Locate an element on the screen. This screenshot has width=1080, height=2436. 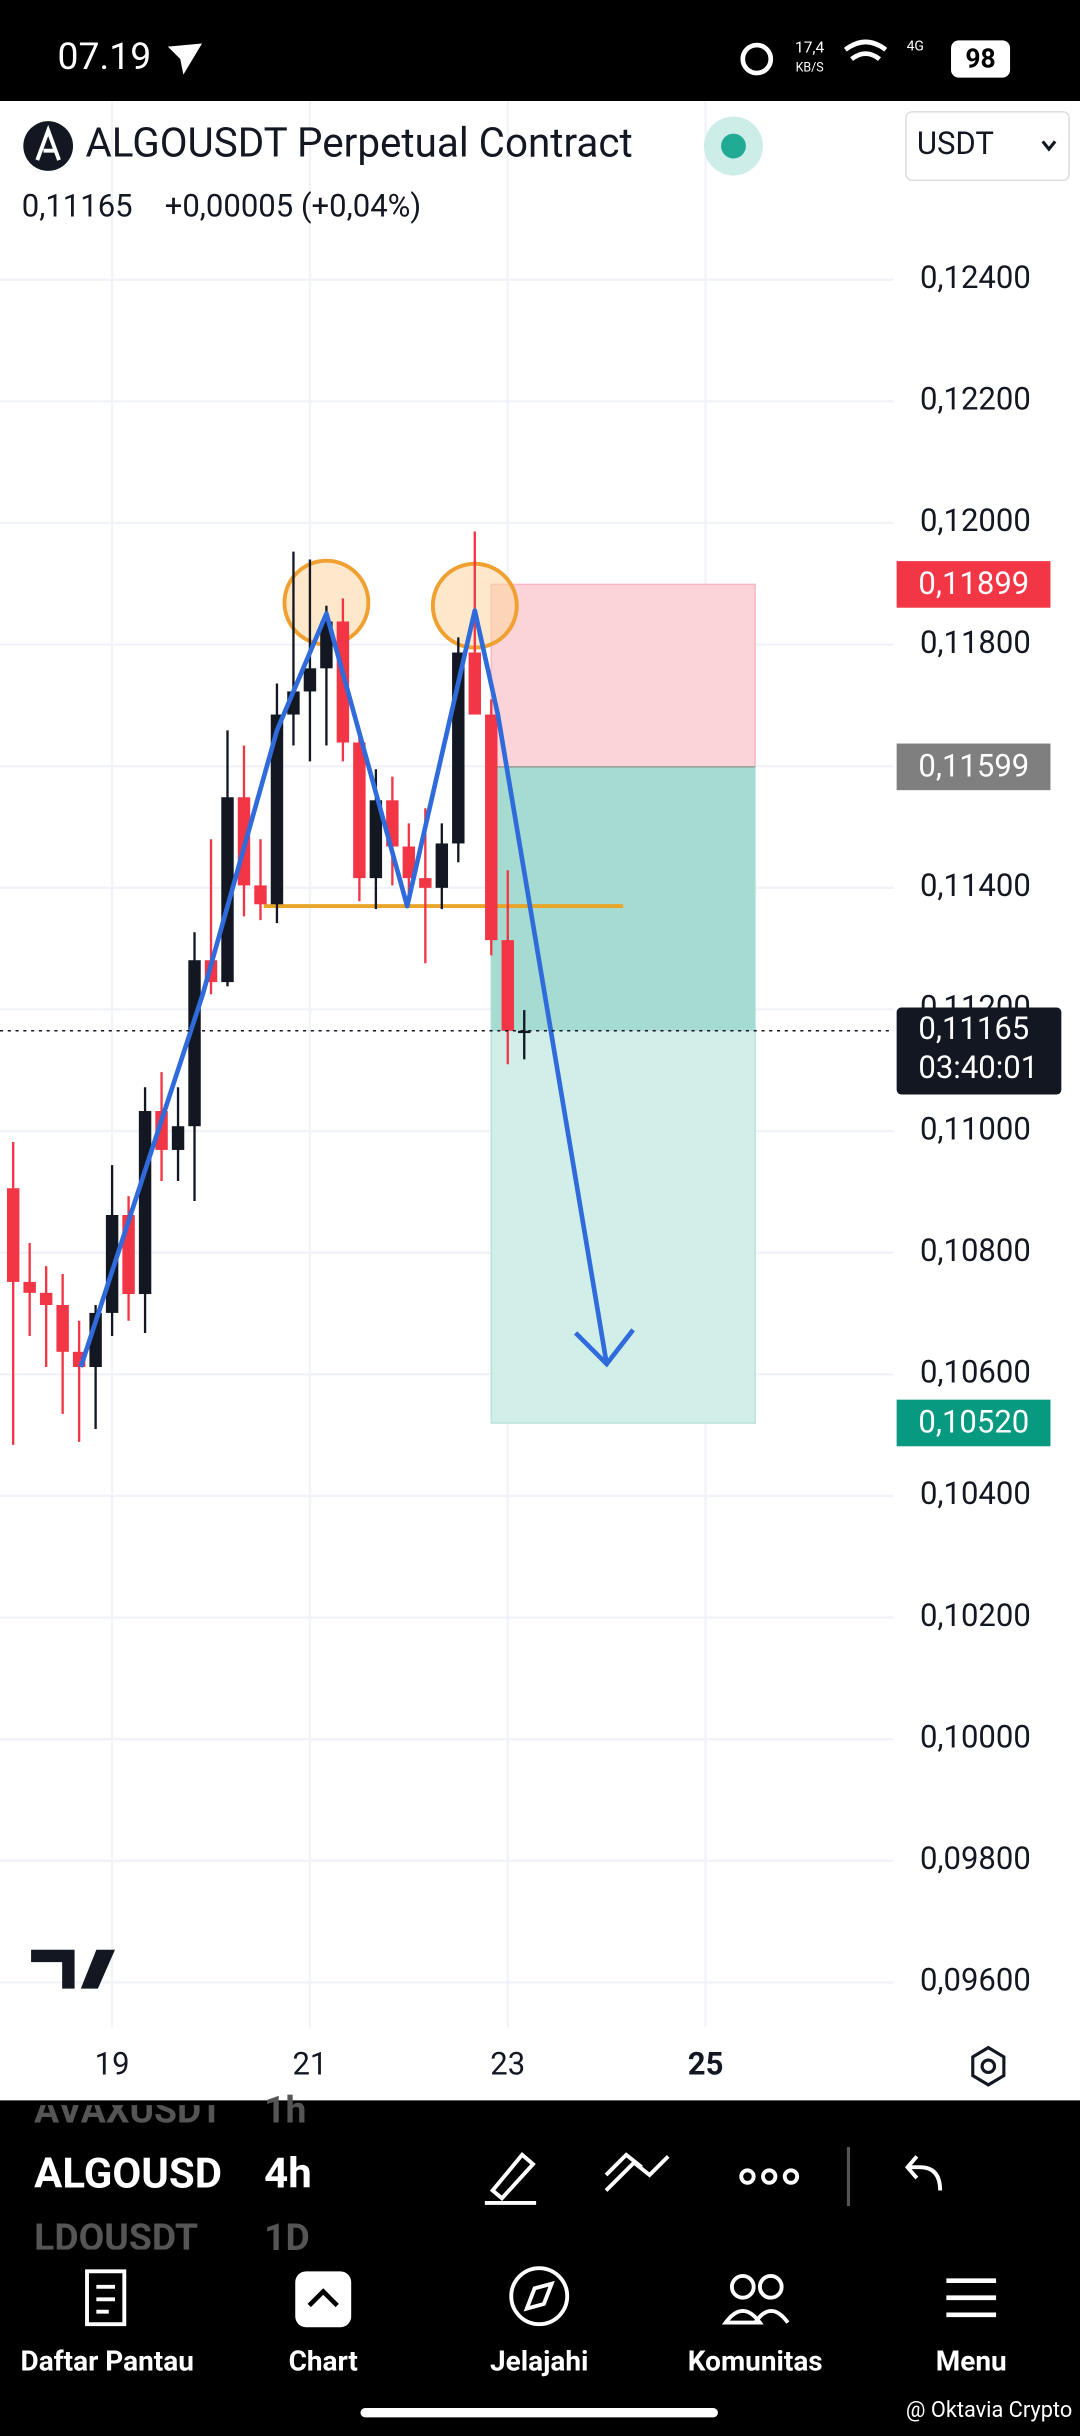
y-tick-label: 0,12200 is located at coordinates (975, 399).